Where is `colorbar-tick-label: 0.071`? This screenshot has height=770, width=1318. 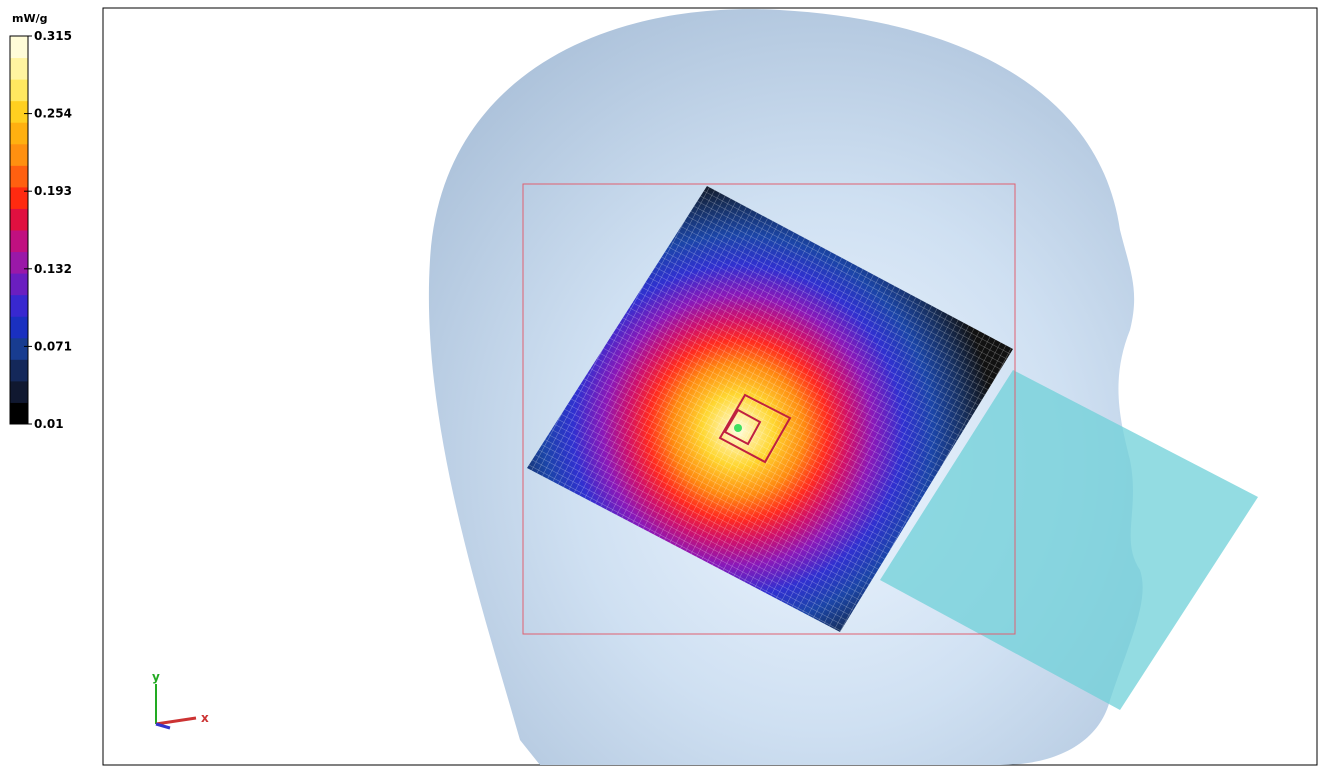
colorbar-tick-label: 0.071 is located at coordinates (53, 346).